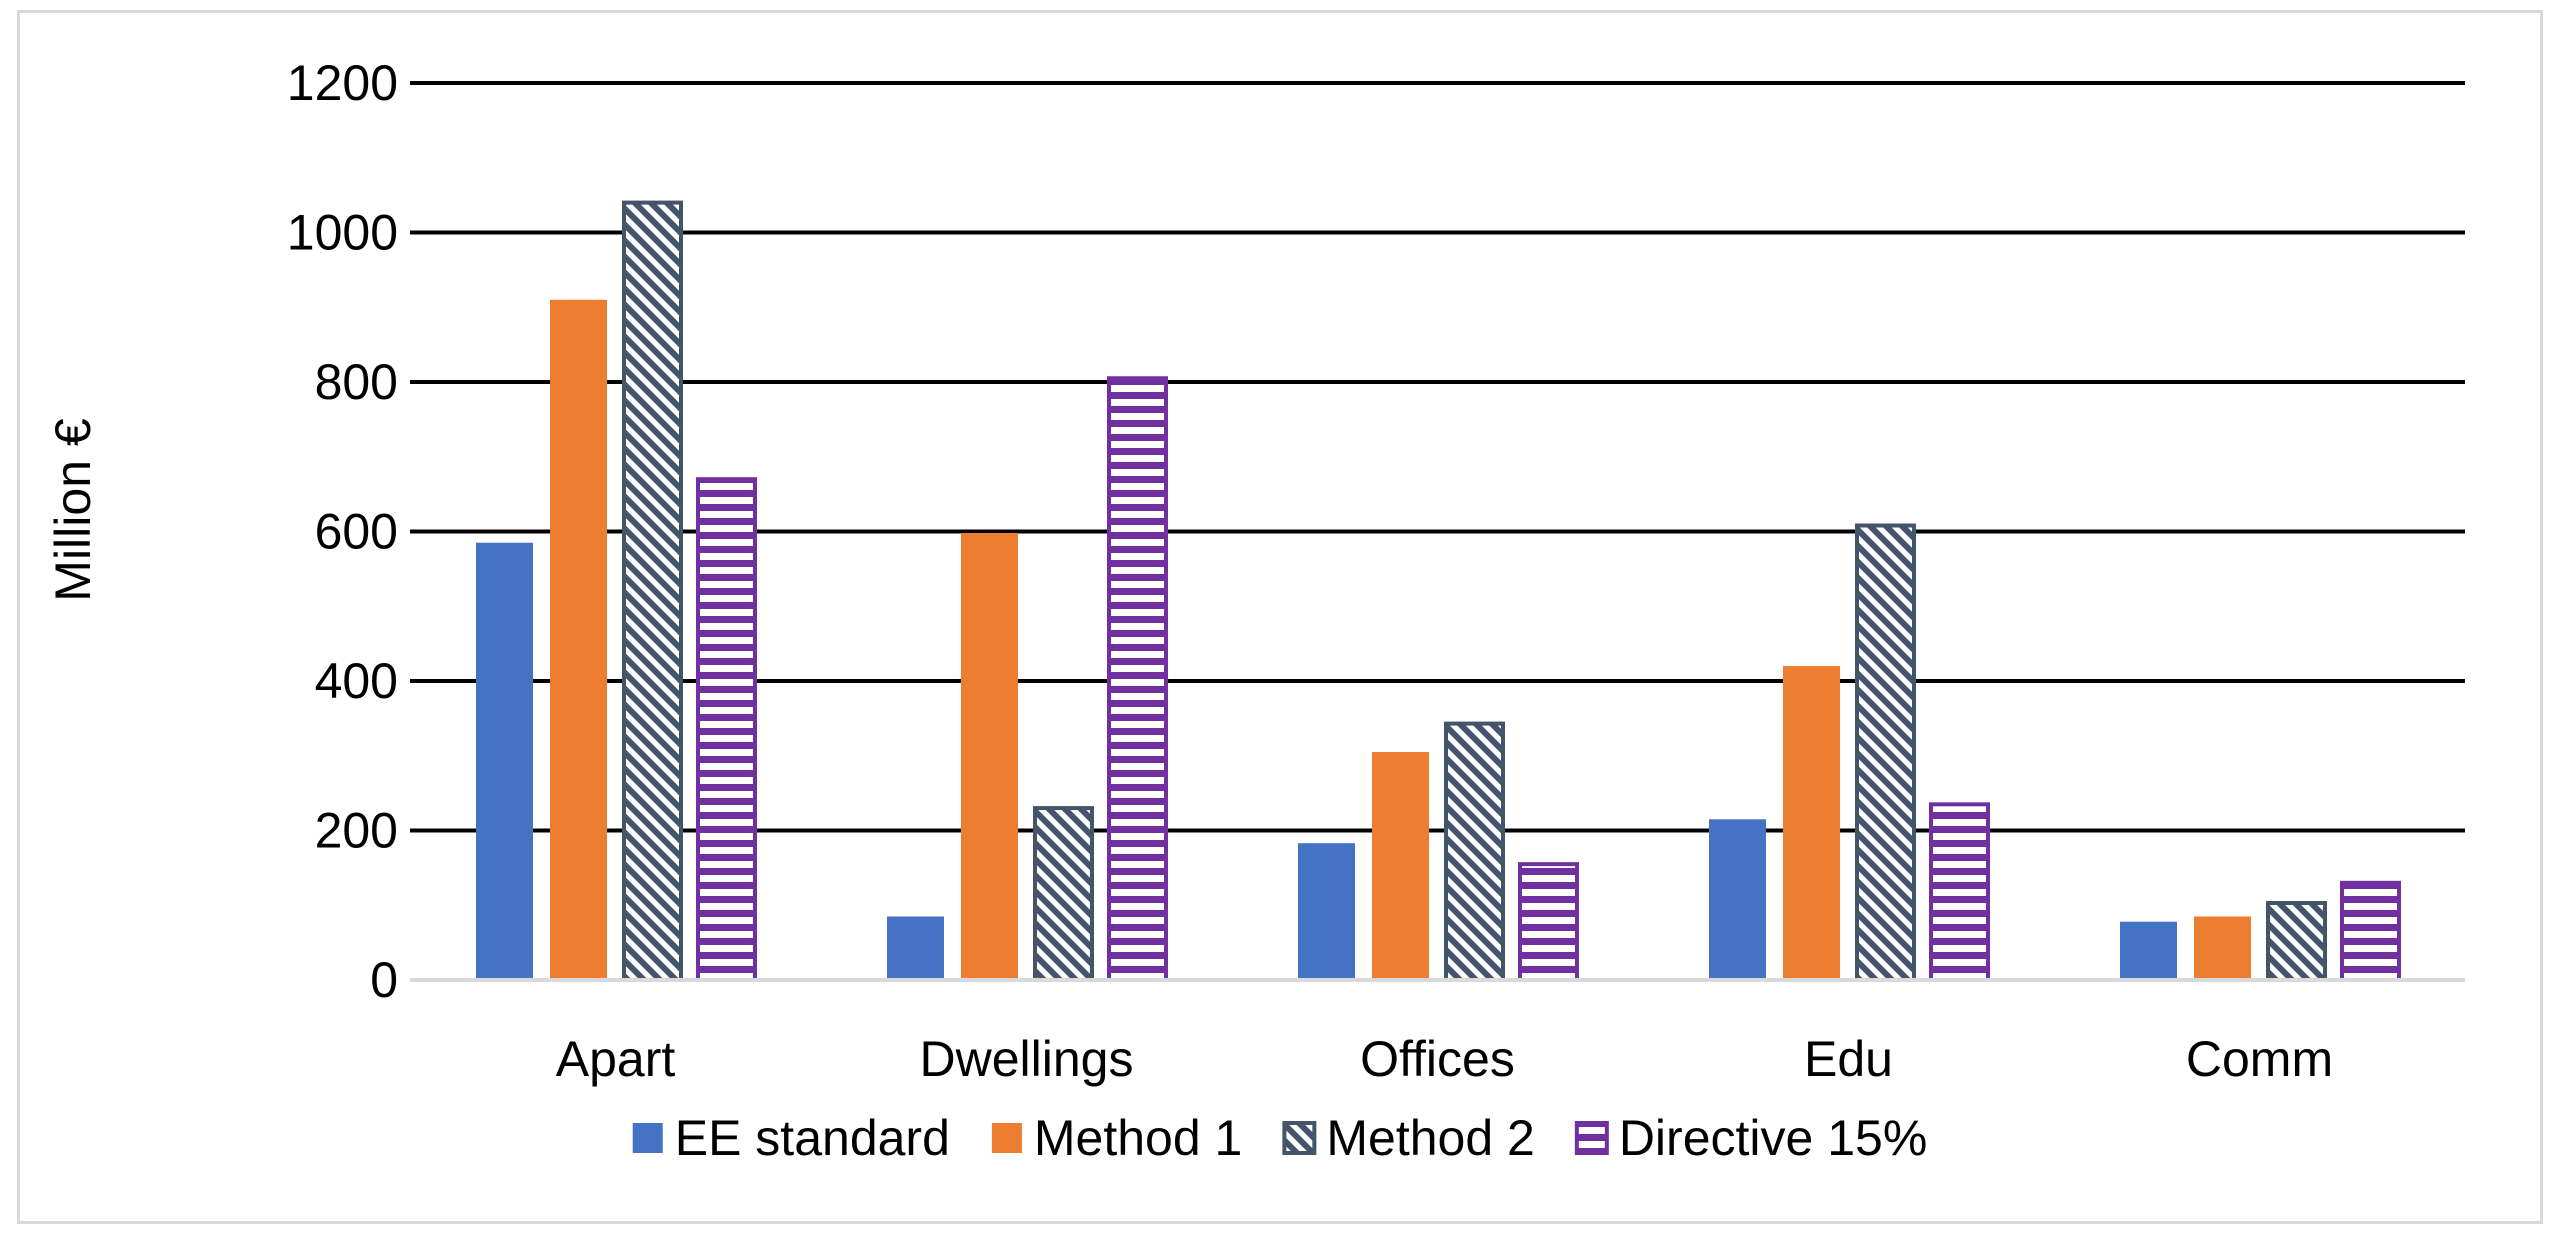  I want to click on x-tick-label: Apart, so click(616, 1059).